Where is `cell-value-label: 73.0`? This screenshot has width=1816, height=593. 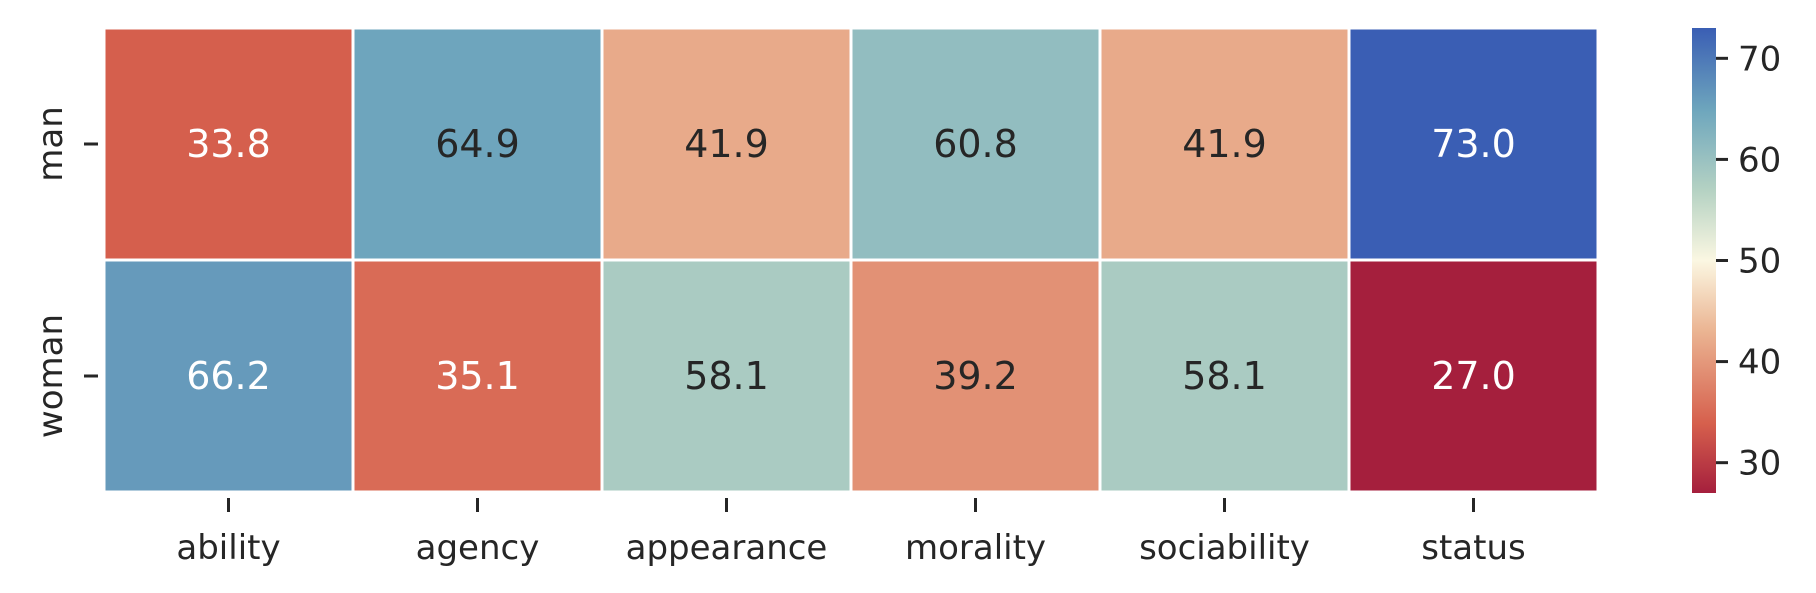
cell-value-label: 73.0 is located at coordinates (1473, 144).